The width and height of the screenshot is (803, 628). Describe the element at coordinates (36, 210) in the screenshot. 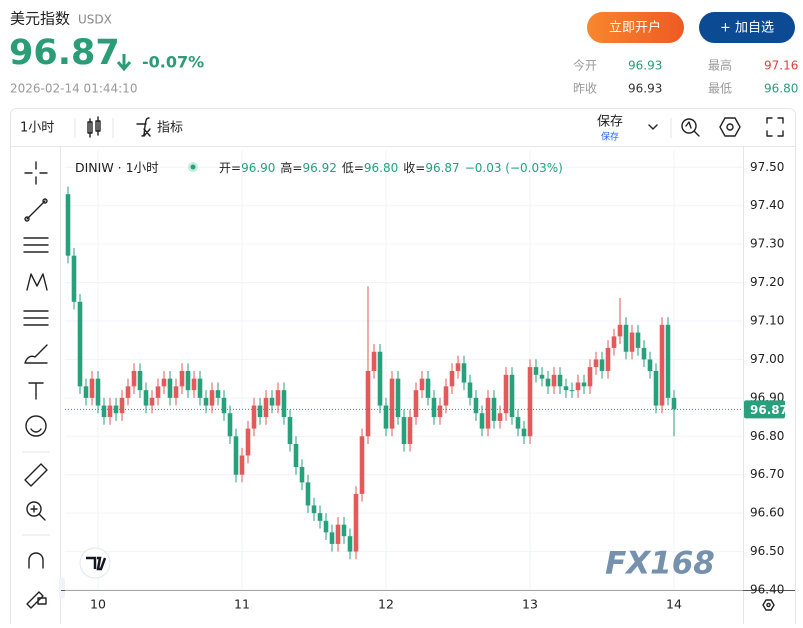

I see `trendline-tool` at that location.